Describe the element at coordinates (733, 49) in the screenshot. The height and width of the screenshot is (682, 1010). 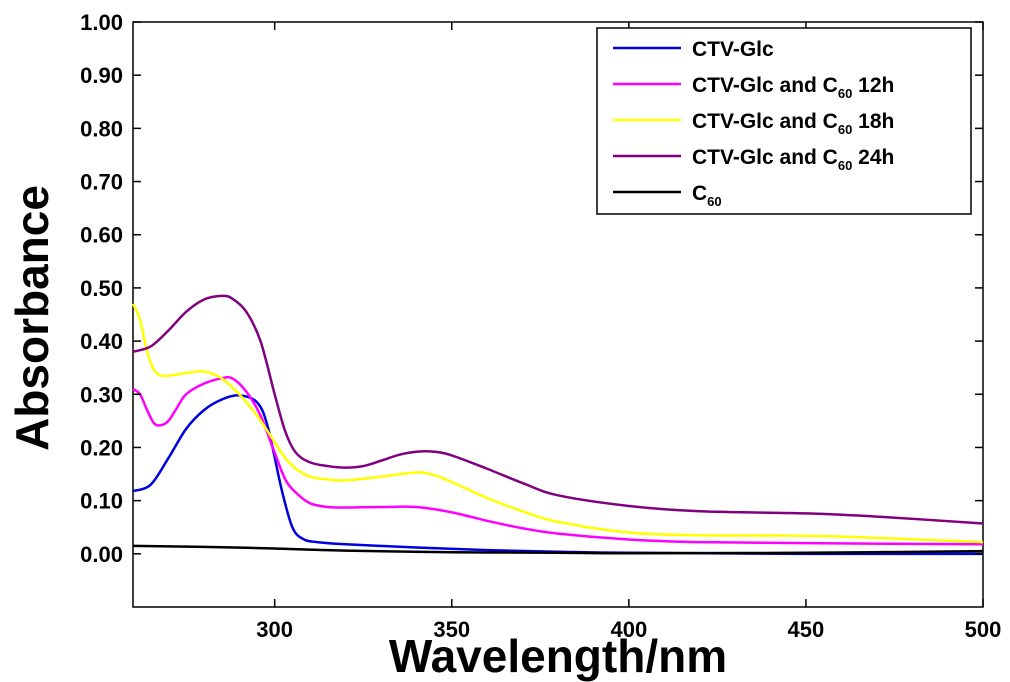
I see `legend-label-ctv-glc: CTV-Glc` at that location.